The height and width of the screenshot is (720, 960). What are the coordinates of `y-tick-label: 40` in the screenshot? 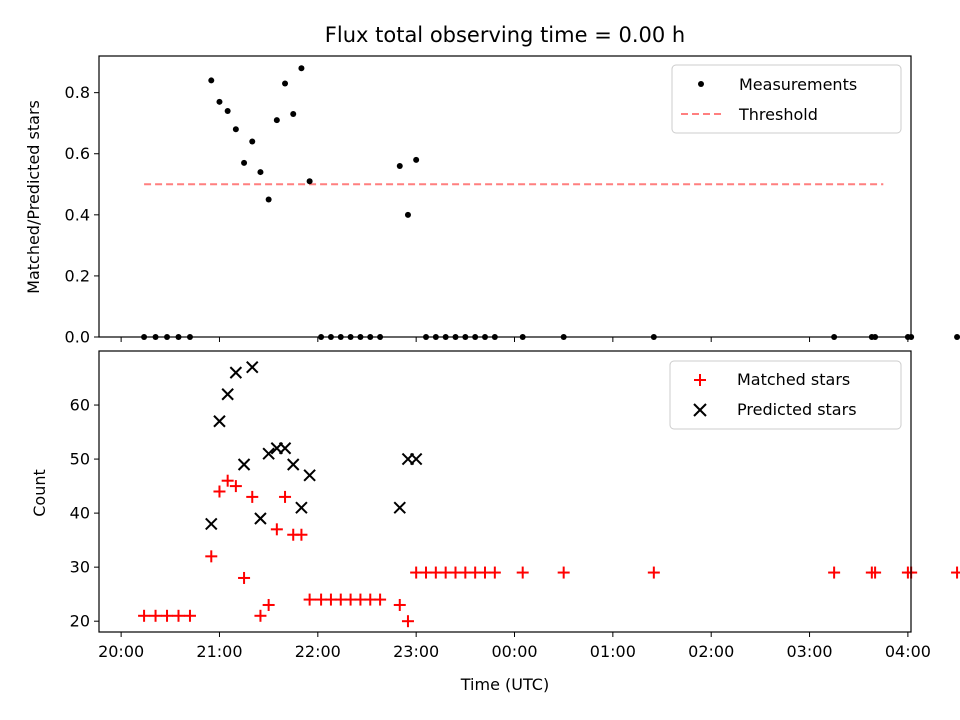 It's located at (80, 513).